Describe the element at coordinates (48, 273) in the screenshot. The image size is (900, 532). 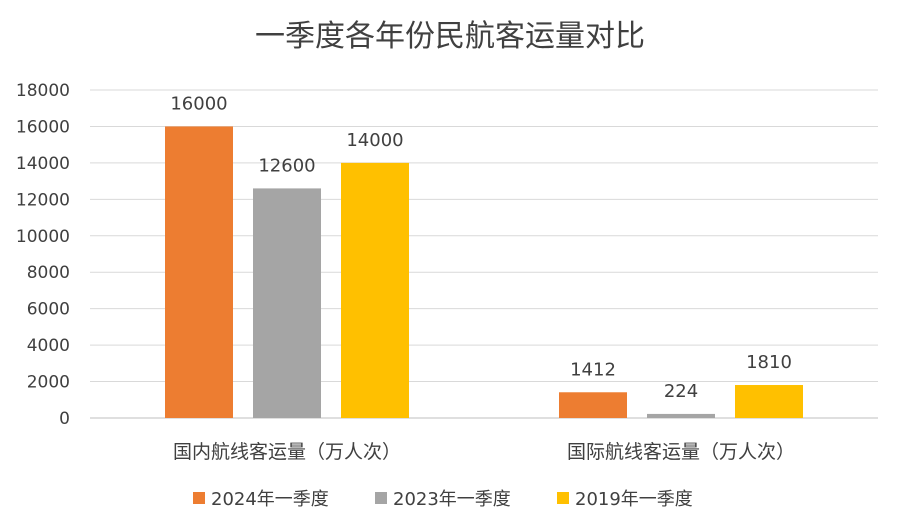
I see `y-tick-label: 8000` at that location.